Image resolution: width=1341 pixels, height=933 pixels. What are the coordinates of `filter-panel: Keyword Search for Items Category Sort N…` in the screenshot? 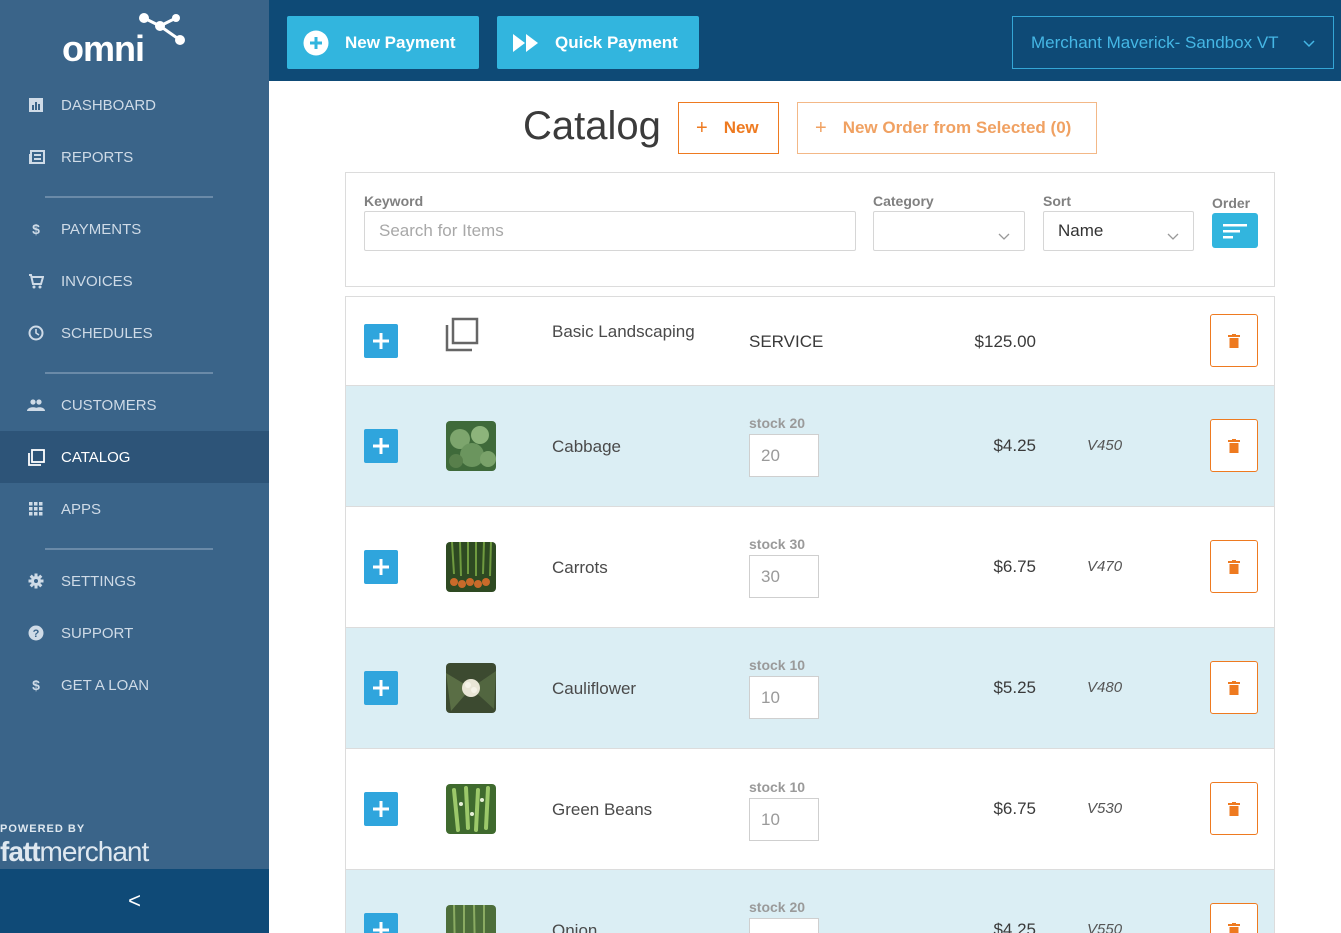 It's located at (810, 229).